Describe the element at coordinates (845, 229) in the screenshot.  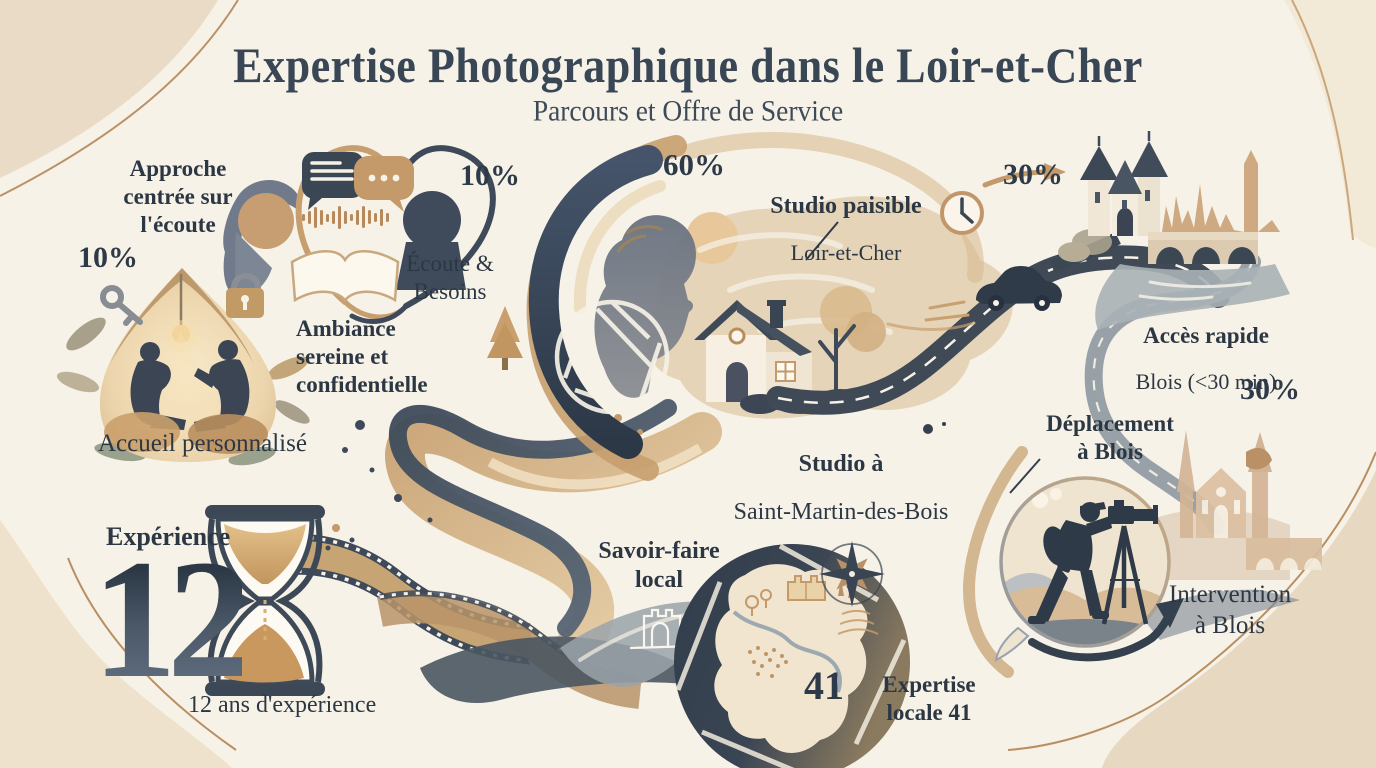
I see `label-studio-paisible: Studio paisible Loir-et-Cher` at that location.